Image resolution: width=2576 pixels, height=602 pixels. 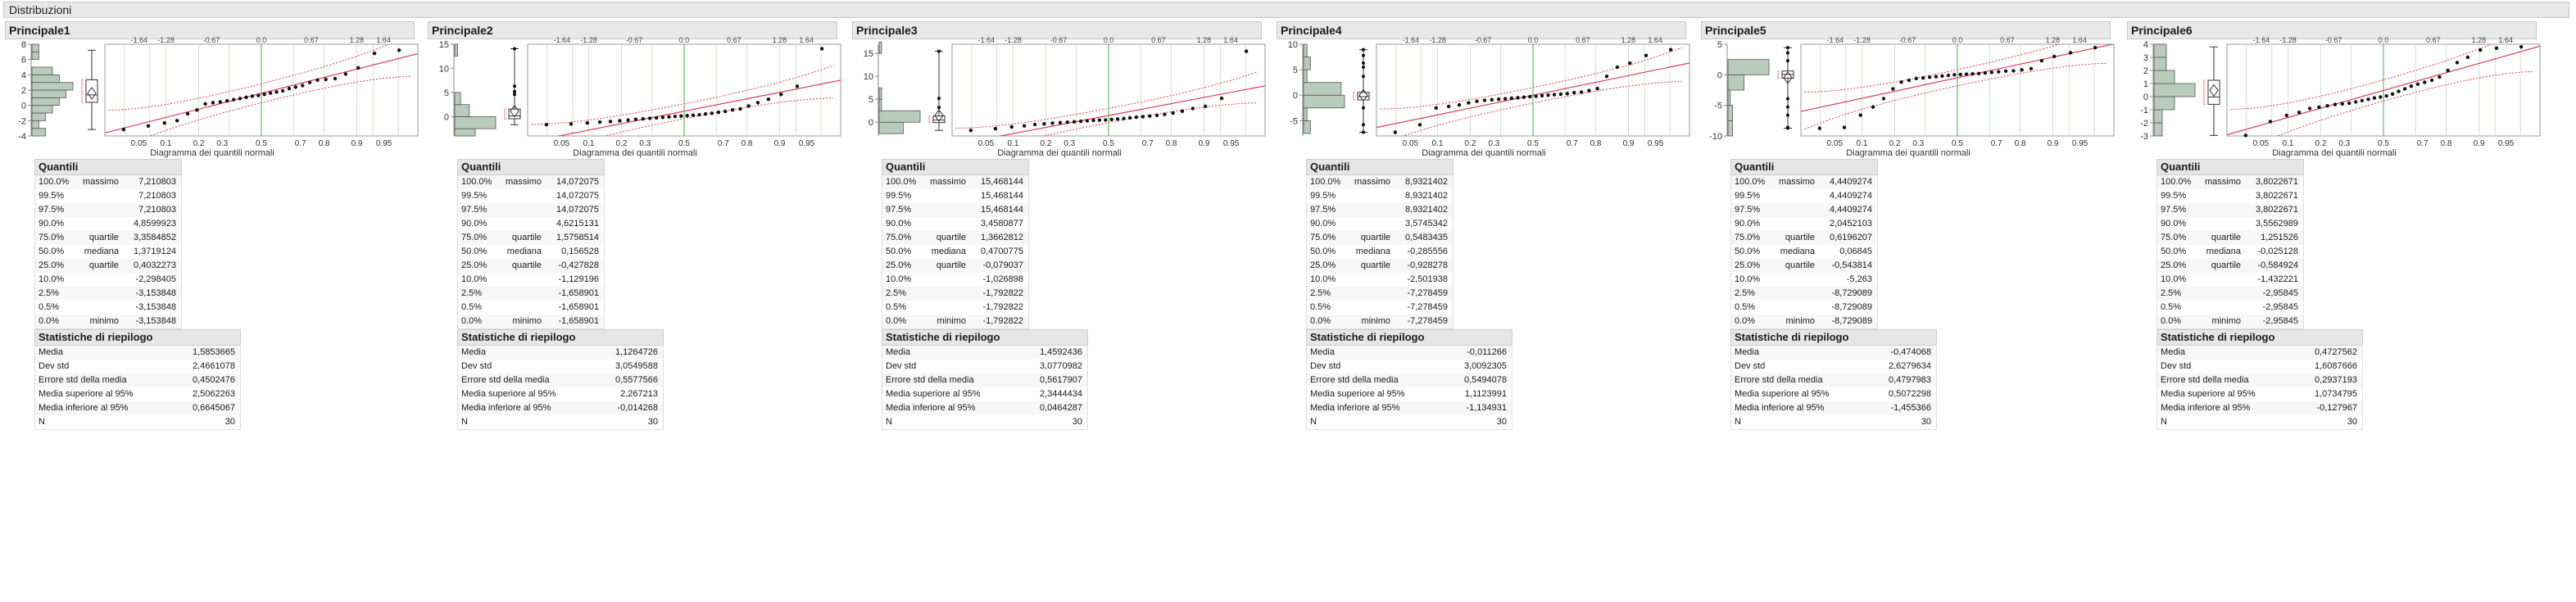 I want to click on table-row: 2.5% -1,792822, so click(x=955, y=294).